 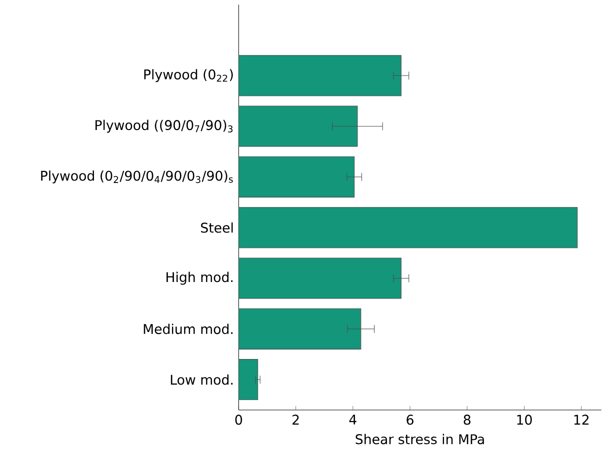 I want to click on x-tick-label: 4, so click(x=352, y=419).